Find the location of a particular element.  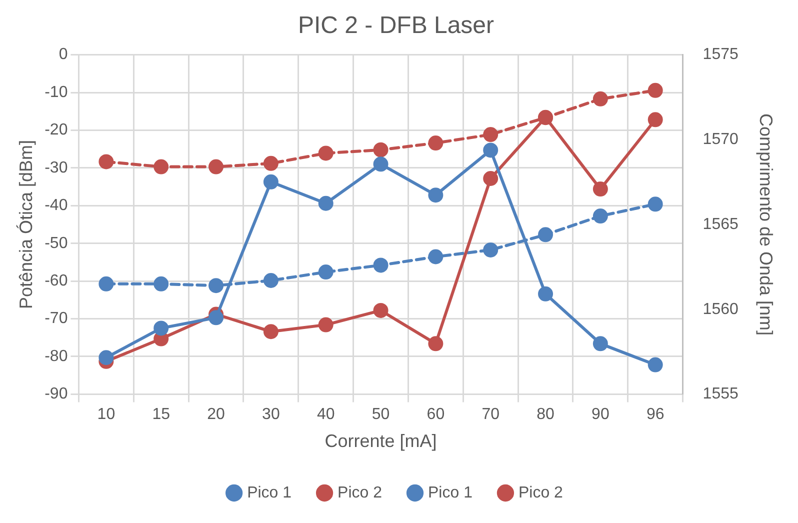

x-tick-label: 30 is located at coordinates (271, 415).